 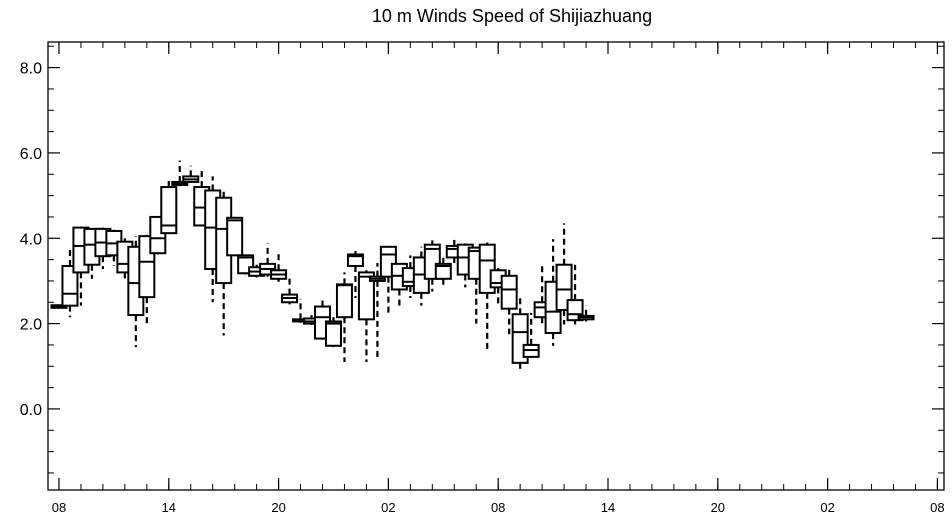 What do you see at coordinates (31, 239) in the screenshot?
I see `y-tick-label: 4.0` at bounding box center [31, 239].